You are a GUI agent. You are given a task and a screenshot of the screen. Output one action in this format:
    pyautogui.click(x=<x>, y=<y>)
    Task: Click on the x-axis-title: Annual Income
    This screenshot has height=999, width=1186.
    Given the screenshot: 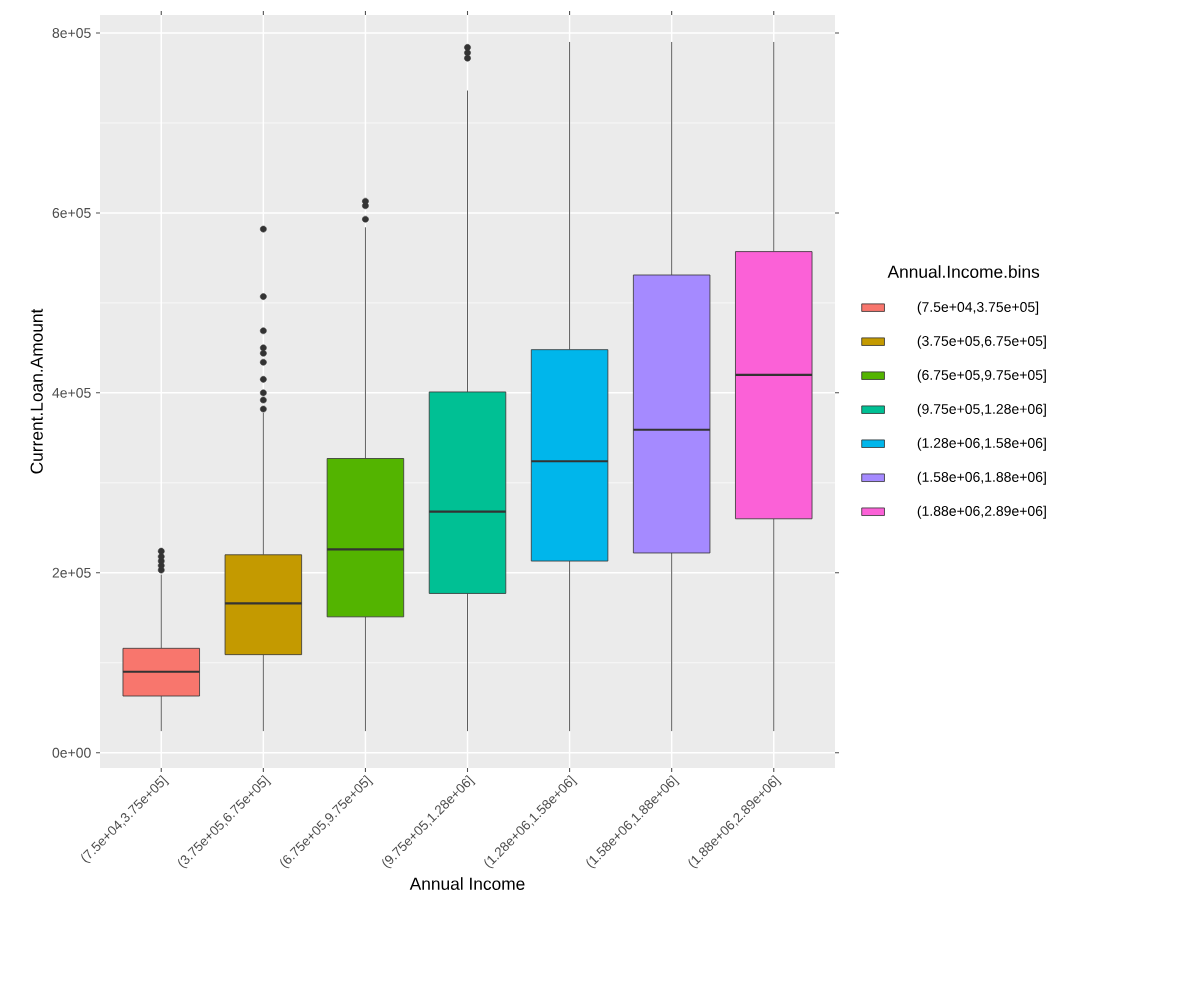 What is the action you would take?
    pyautogui.click(x=467, y=883)
    